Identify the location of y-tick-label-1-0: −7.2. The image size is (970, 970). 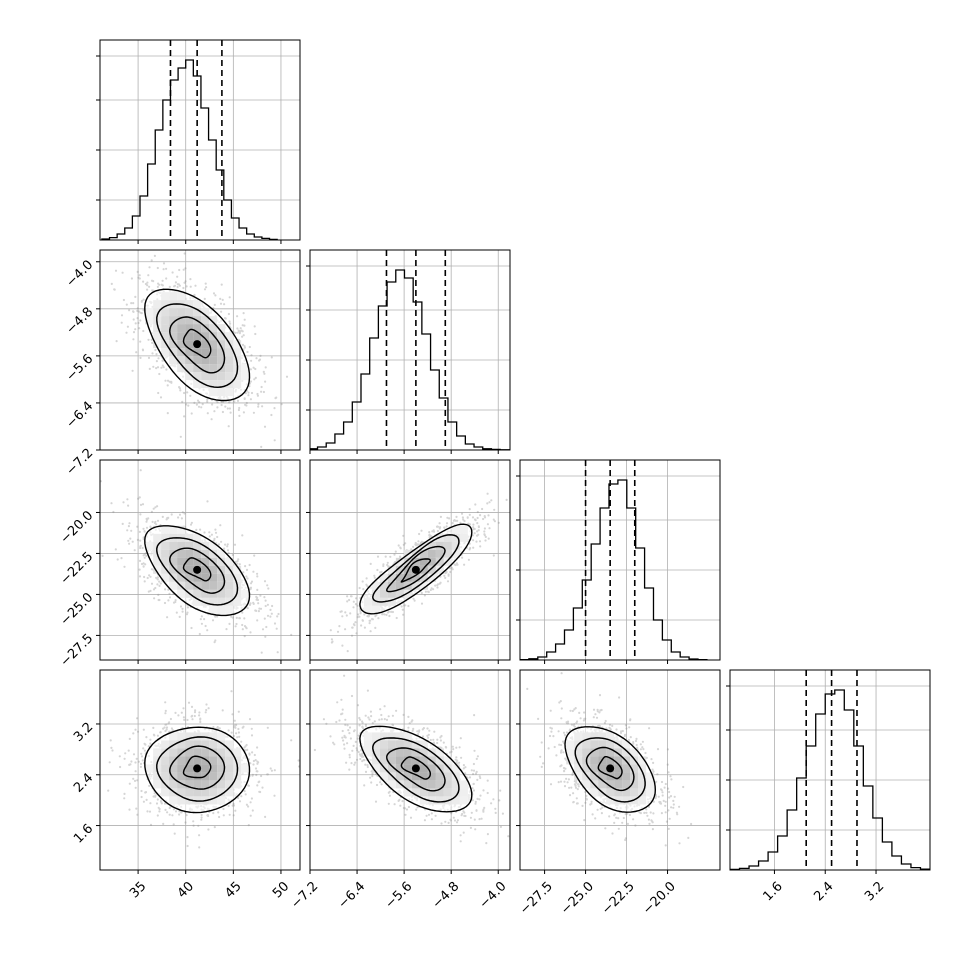
(79, 462).